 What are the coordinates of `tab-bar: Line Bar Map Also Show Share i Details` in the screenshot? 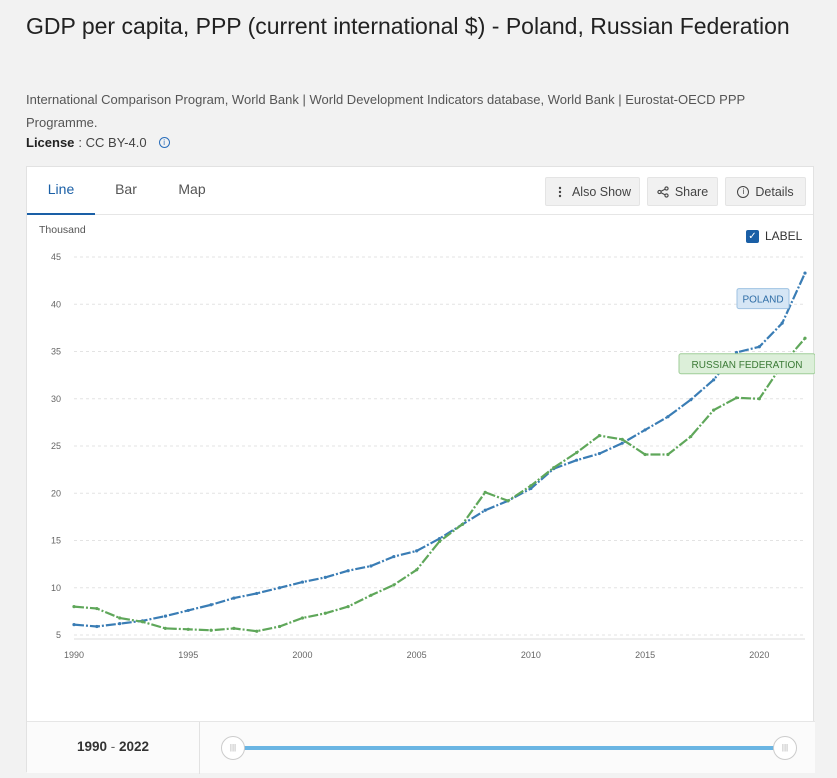 It's located at (420, 191).